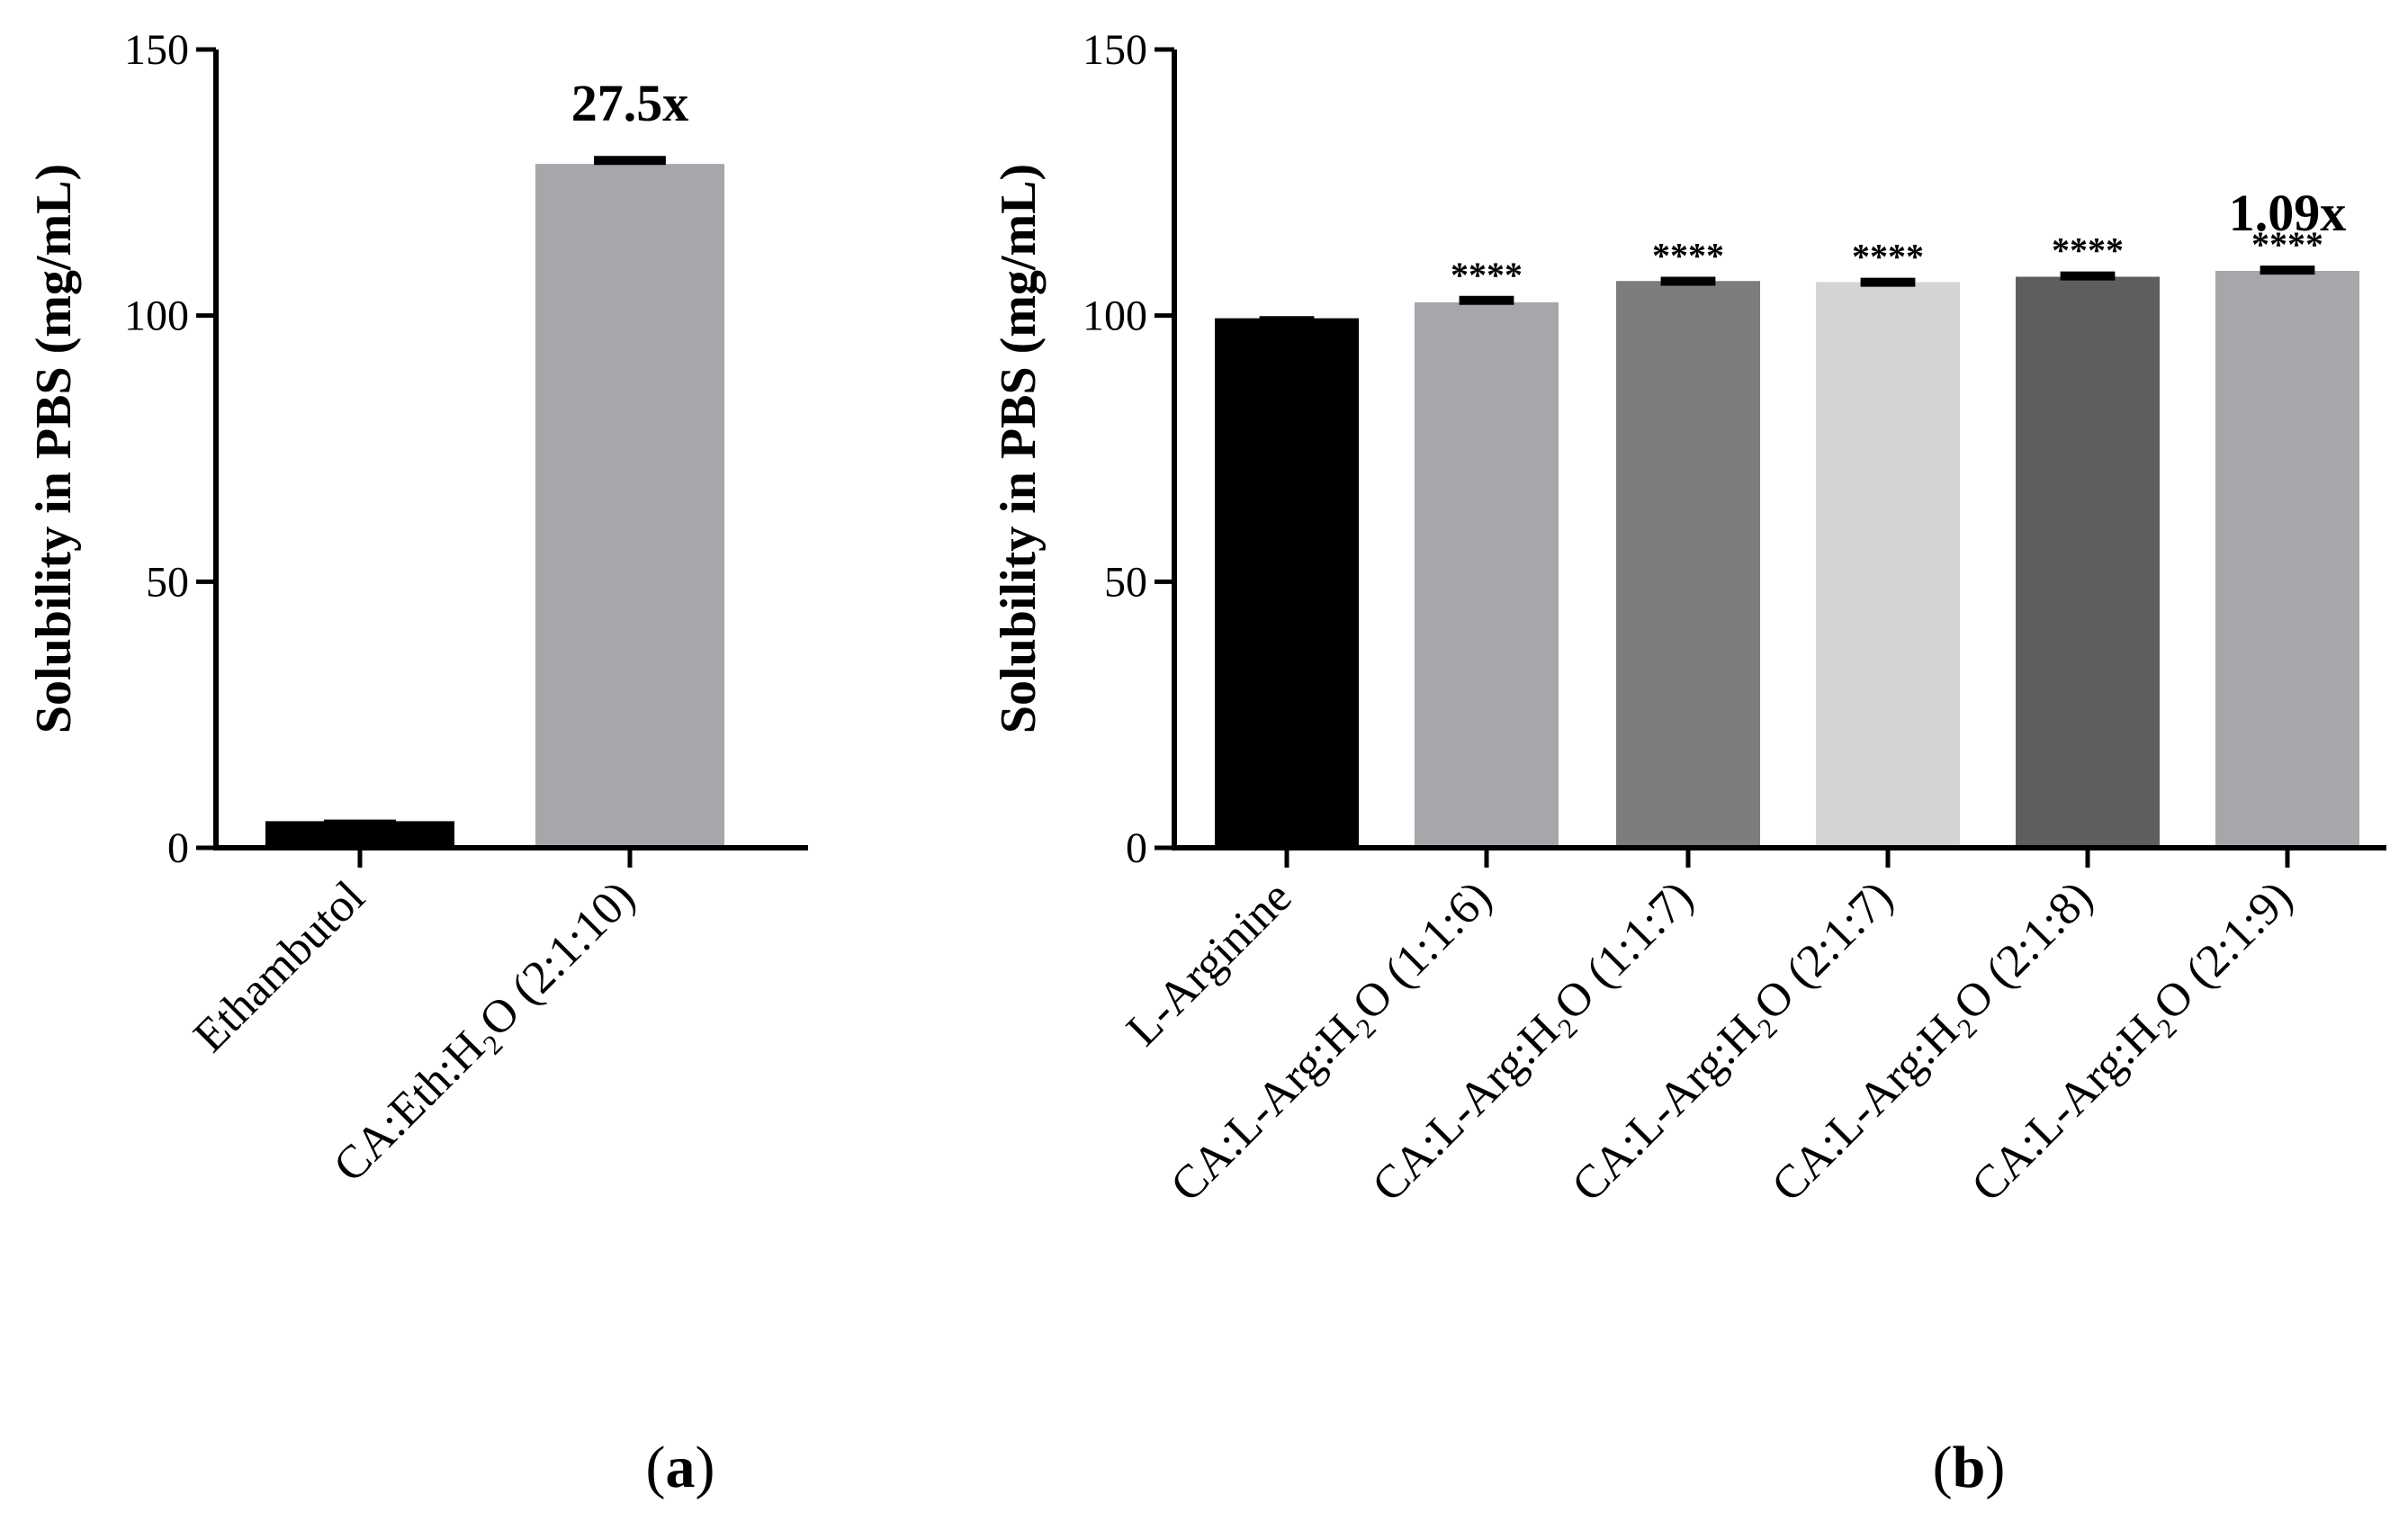 The image size is (2408, 1530). What do you see at coordinates (630, 103) in the screenshot?
I see `fold-change-annotation: 27.5x` at bounding box center [630, 103].